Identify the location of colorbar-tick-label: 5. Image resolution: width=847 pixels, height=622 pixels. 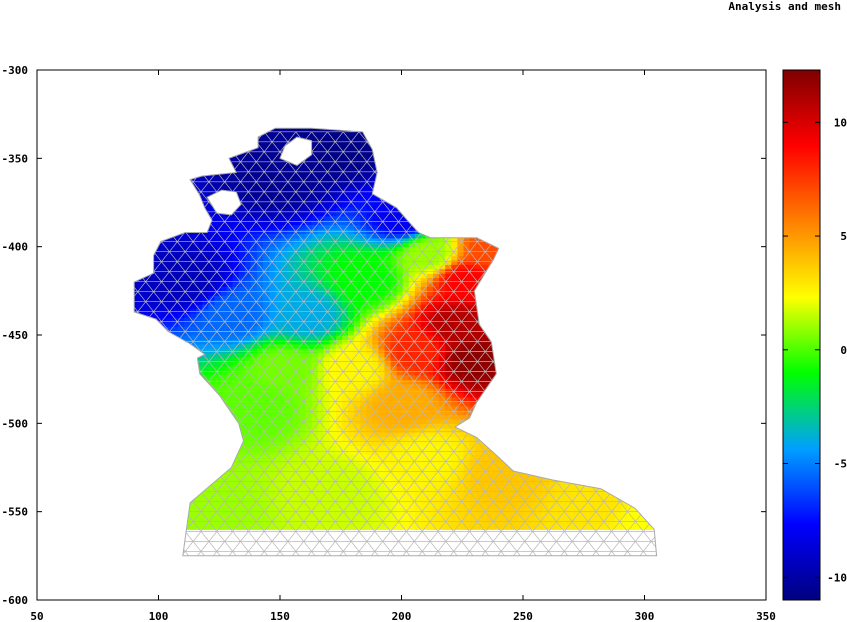
(843, 236).